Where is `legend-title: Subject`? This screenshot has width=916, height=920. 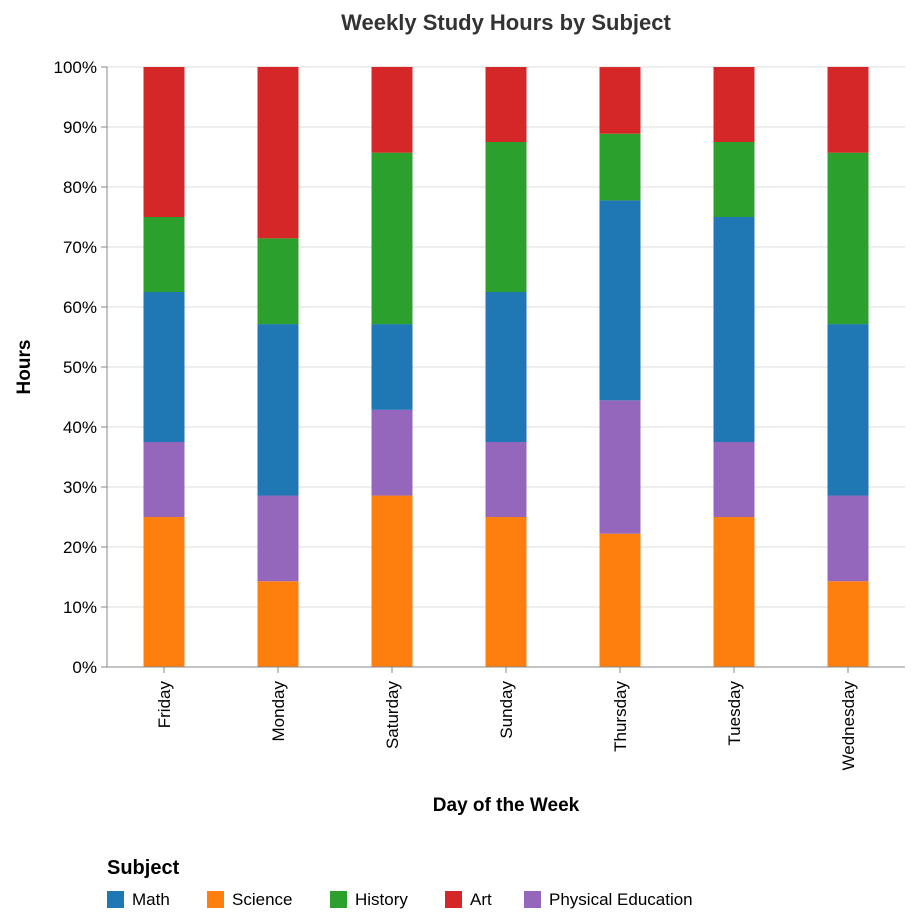 legend-title: Subject is located at coordinates (143, 868).